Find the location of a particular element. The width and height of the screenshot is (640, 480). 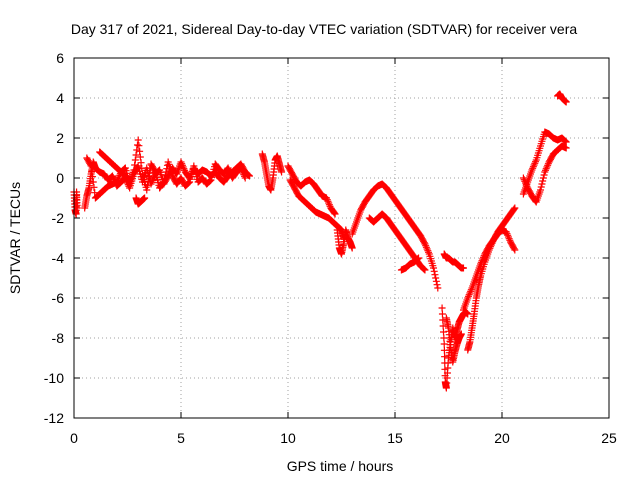

x-tick-label: 25 is located at coordinates (609, 438).